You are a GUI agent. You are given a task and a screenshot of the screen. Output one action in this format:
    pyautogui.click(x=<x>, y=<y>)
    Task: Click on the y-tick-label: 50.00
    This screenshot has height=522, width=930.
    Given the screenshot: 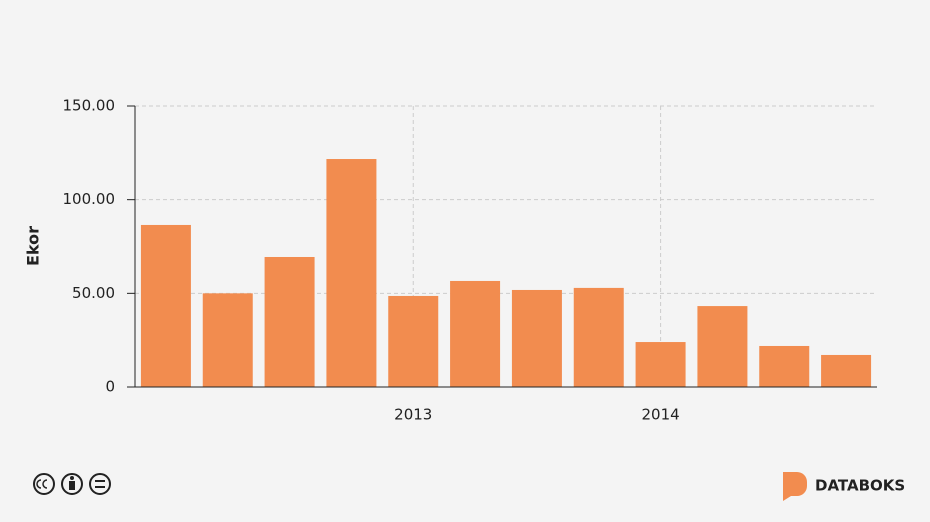 What is the action you would take?
    pyautogui.click(x=93, y=293)
    